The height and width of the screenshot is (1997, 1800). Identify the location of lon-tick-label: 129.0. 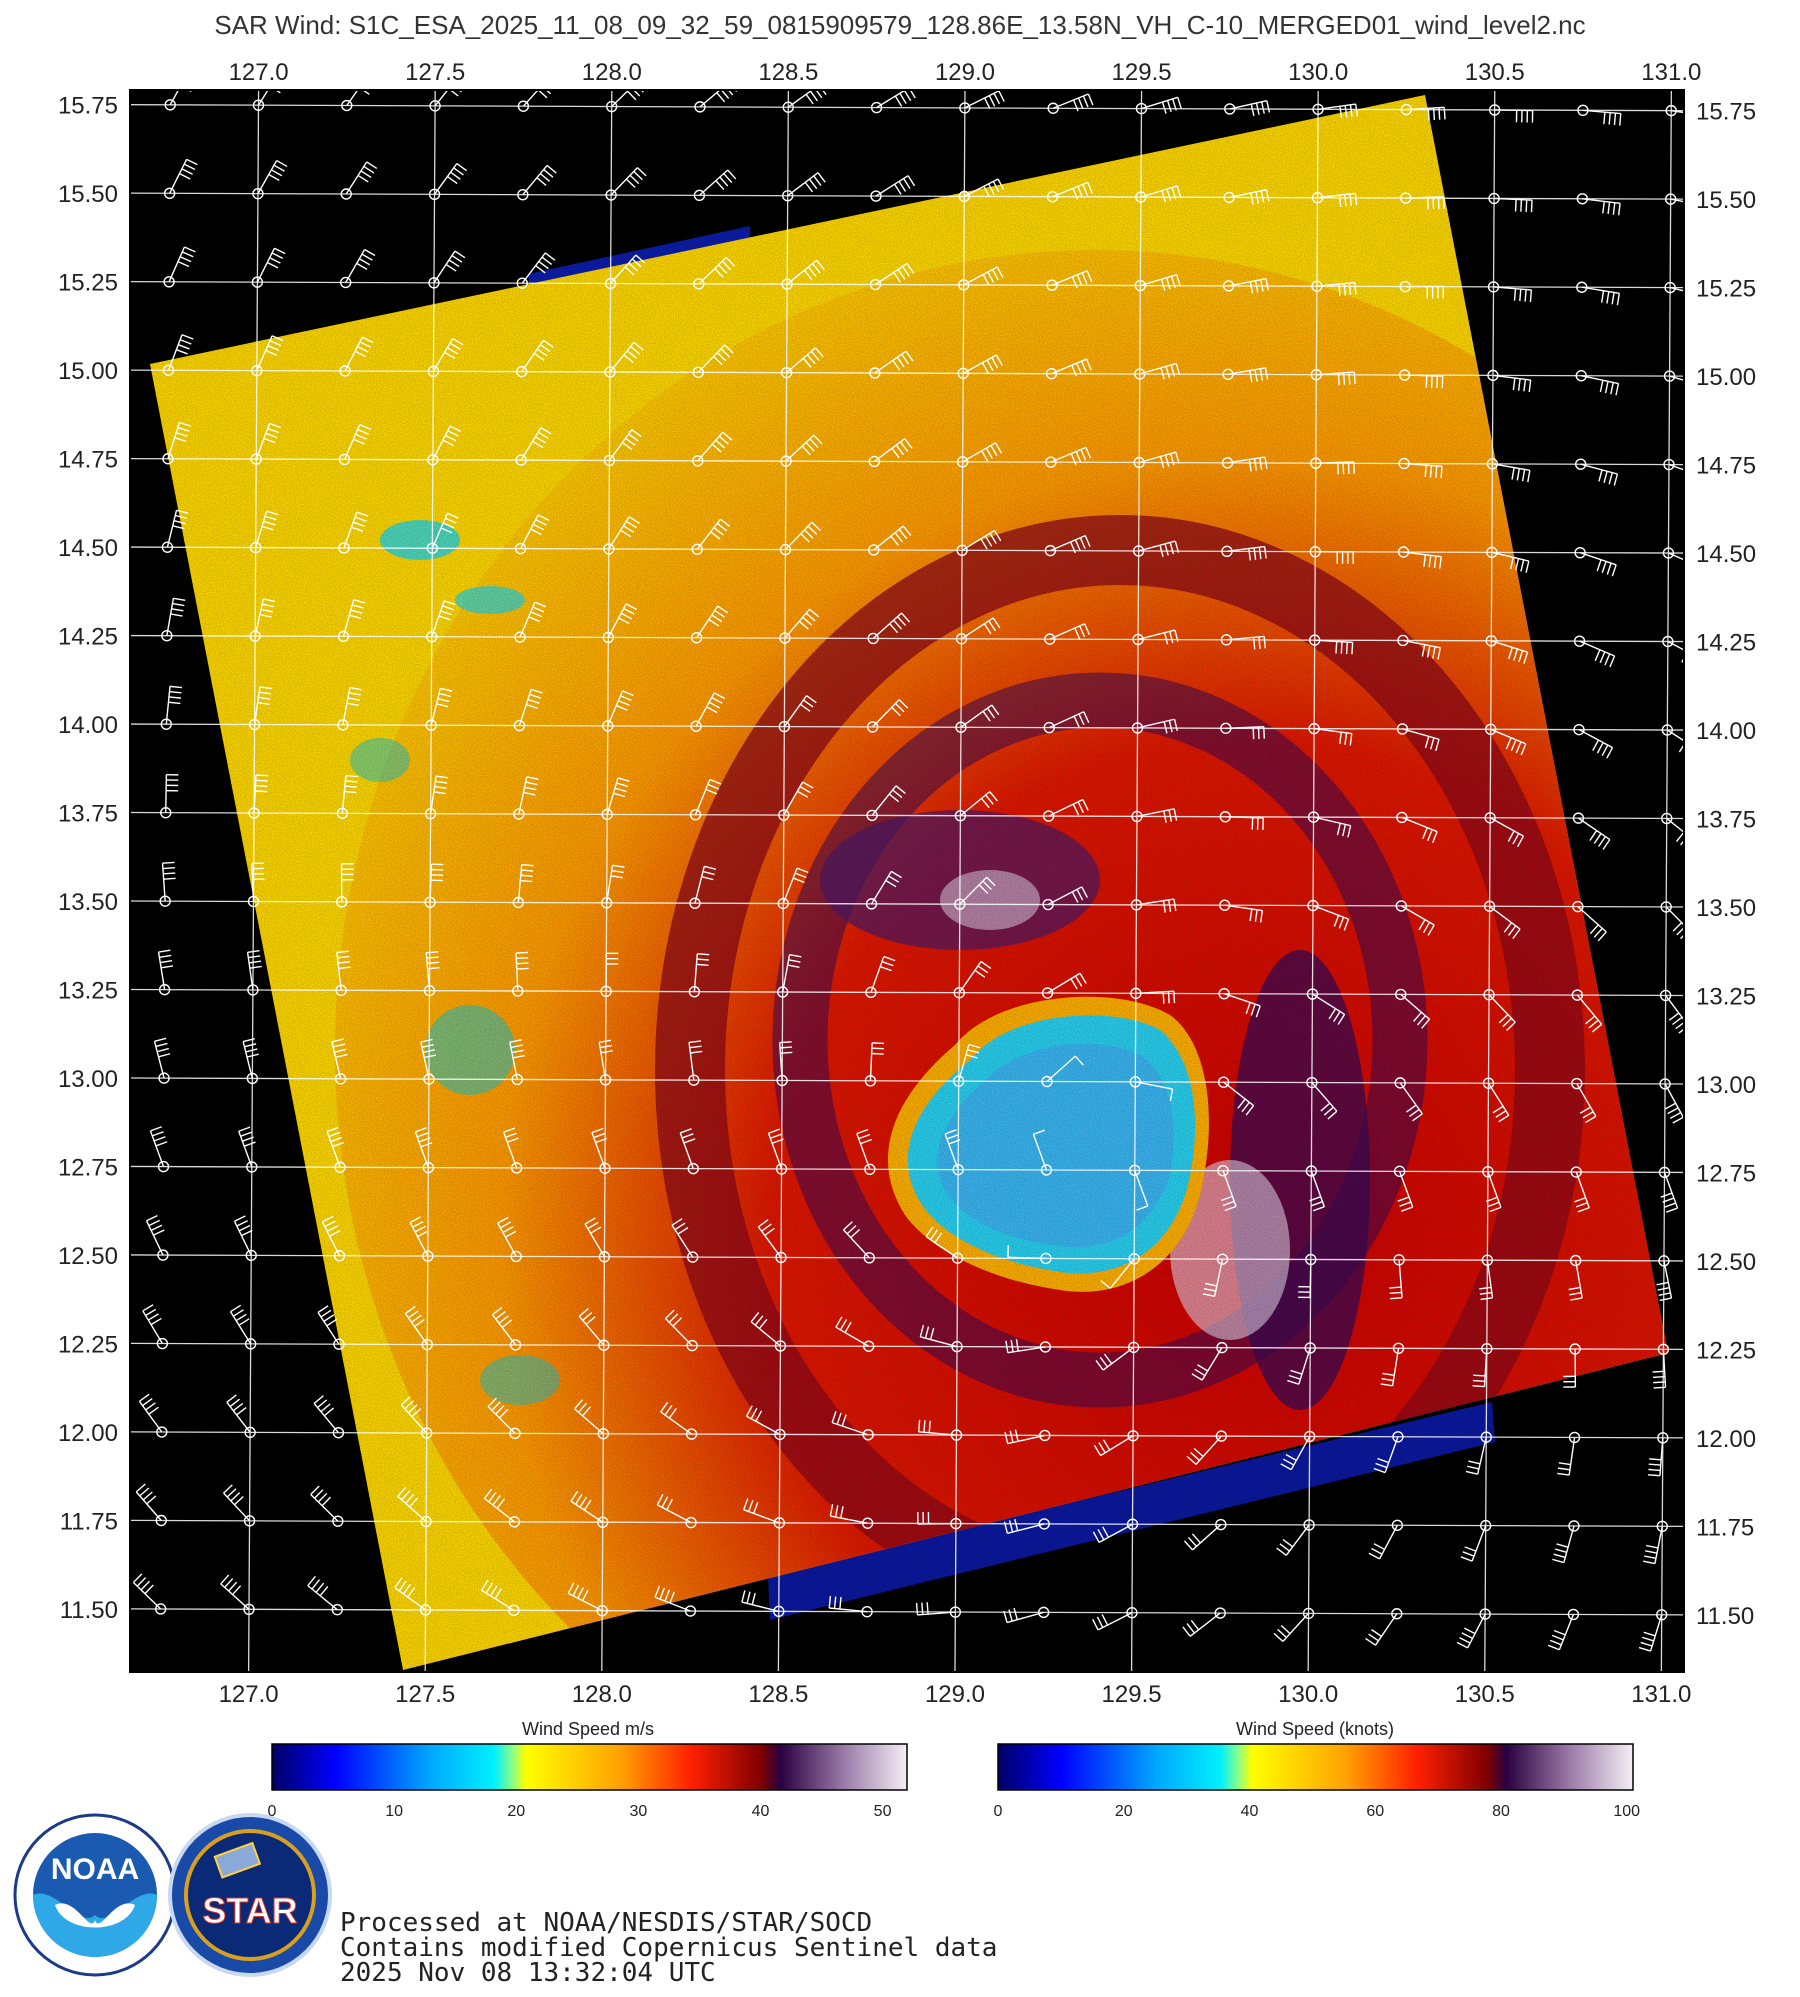
(965, 72).